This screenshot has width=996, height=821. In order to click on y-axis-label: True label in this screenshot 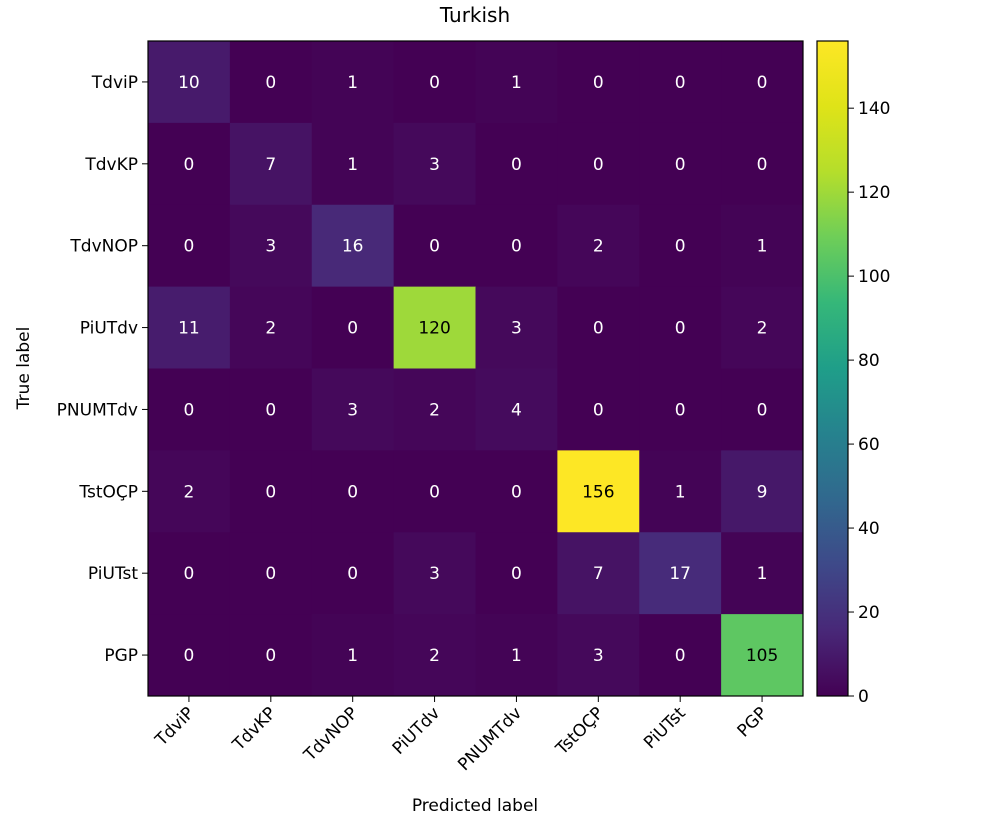, I will do `click(24, 369)`.